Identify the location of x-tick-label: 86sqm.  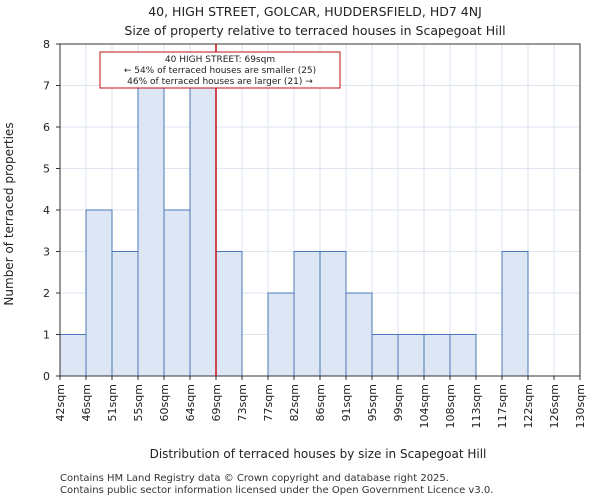
(320, 402).